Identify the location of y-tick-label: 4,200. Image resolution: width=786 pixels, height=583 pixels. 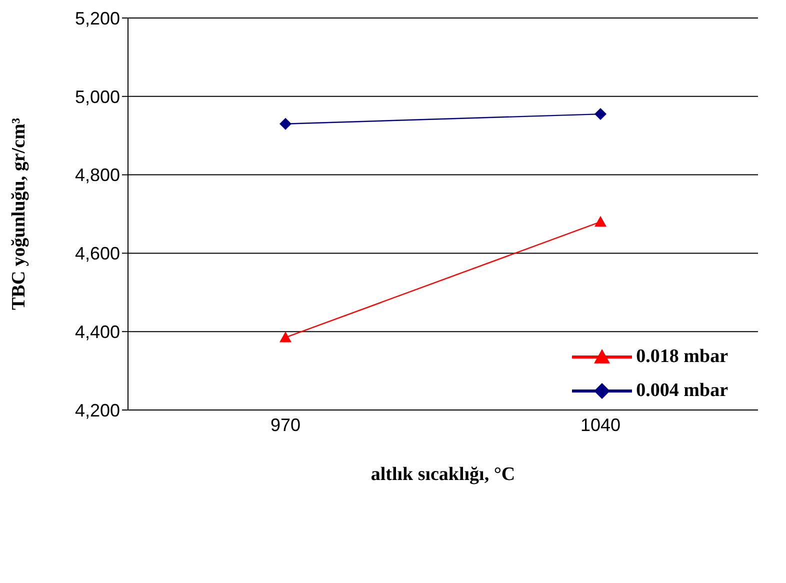
(97, 410).